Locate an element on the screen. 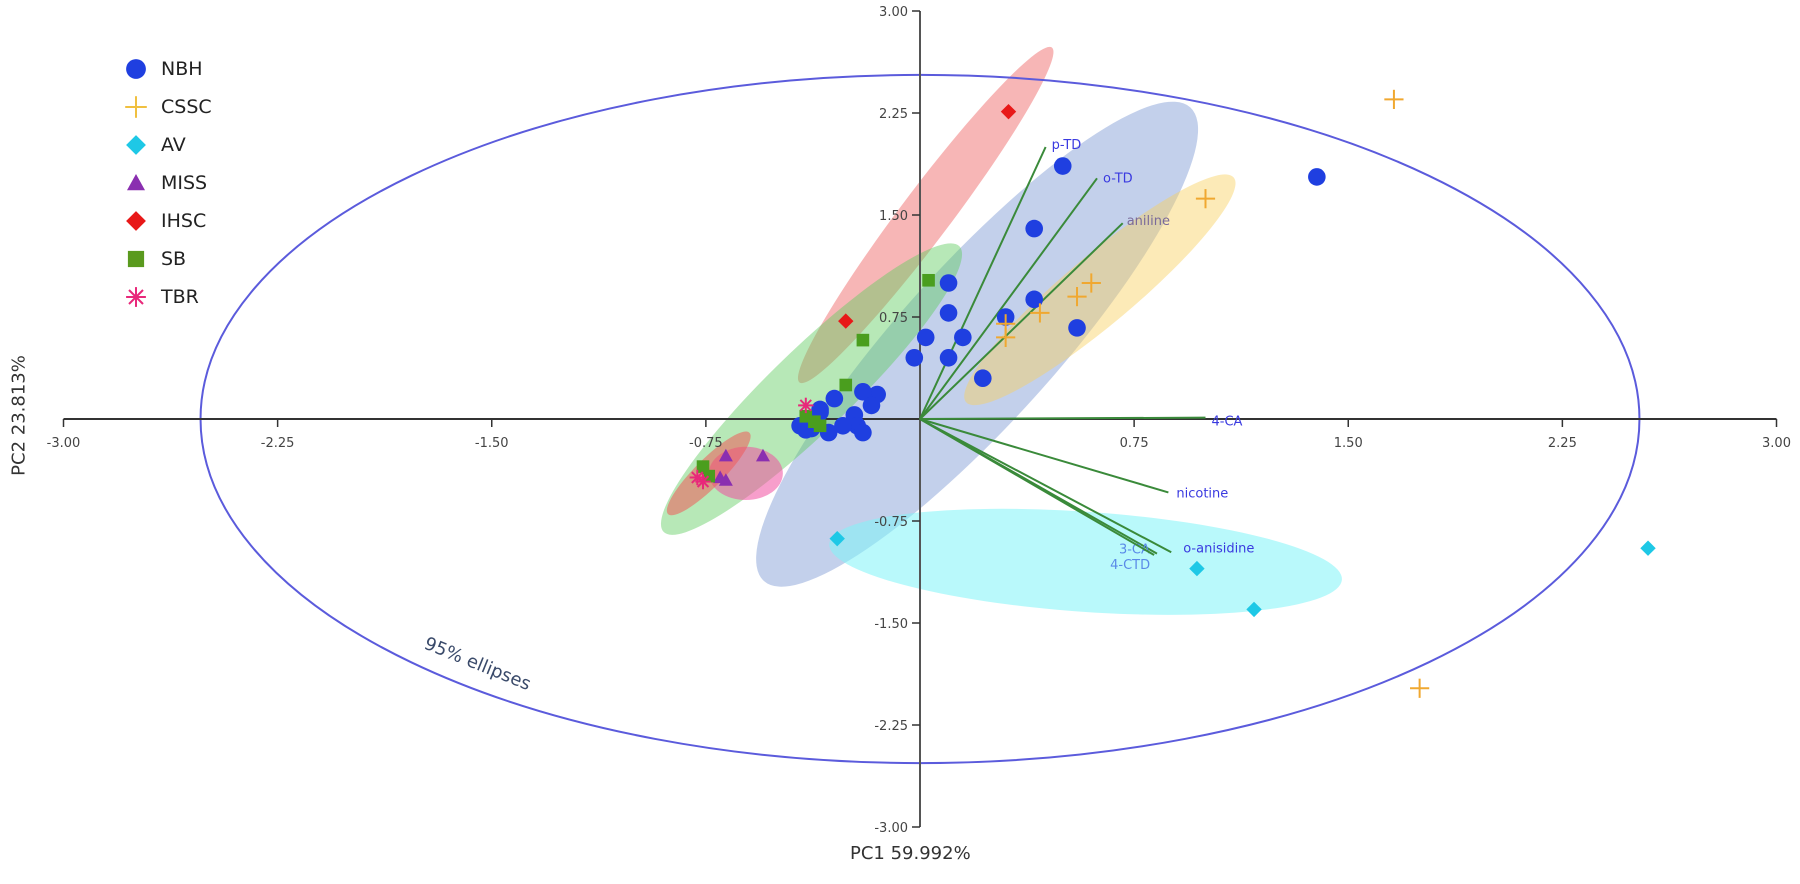 The width and height of the screenshot is (1800, 884). ellipse-nbh is located at coordinates (977, 344).